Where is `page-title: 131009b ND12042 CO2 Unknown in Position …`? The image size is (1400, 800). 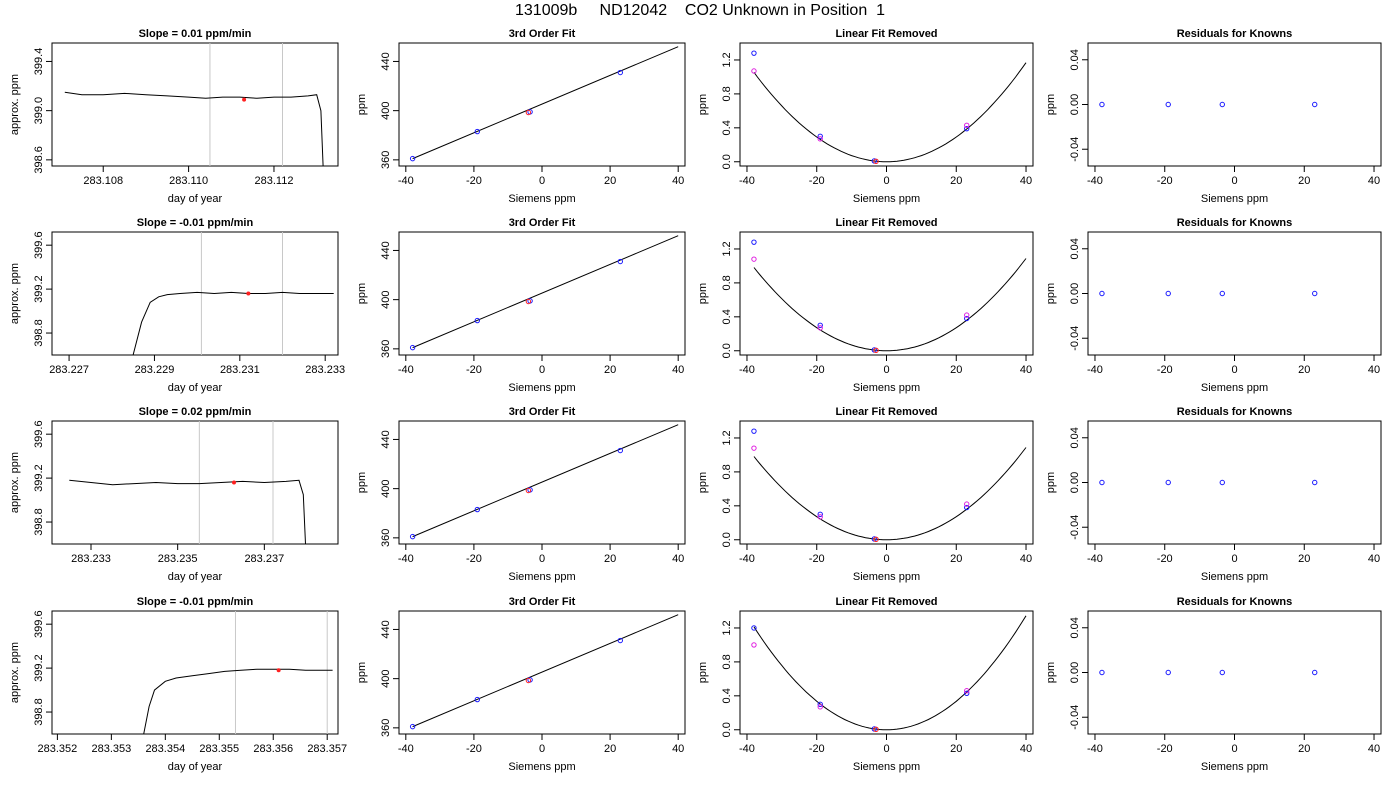 page-title: 131009b ND12042 CO2 Unknown in Position … is located at coordinates (700, 10).